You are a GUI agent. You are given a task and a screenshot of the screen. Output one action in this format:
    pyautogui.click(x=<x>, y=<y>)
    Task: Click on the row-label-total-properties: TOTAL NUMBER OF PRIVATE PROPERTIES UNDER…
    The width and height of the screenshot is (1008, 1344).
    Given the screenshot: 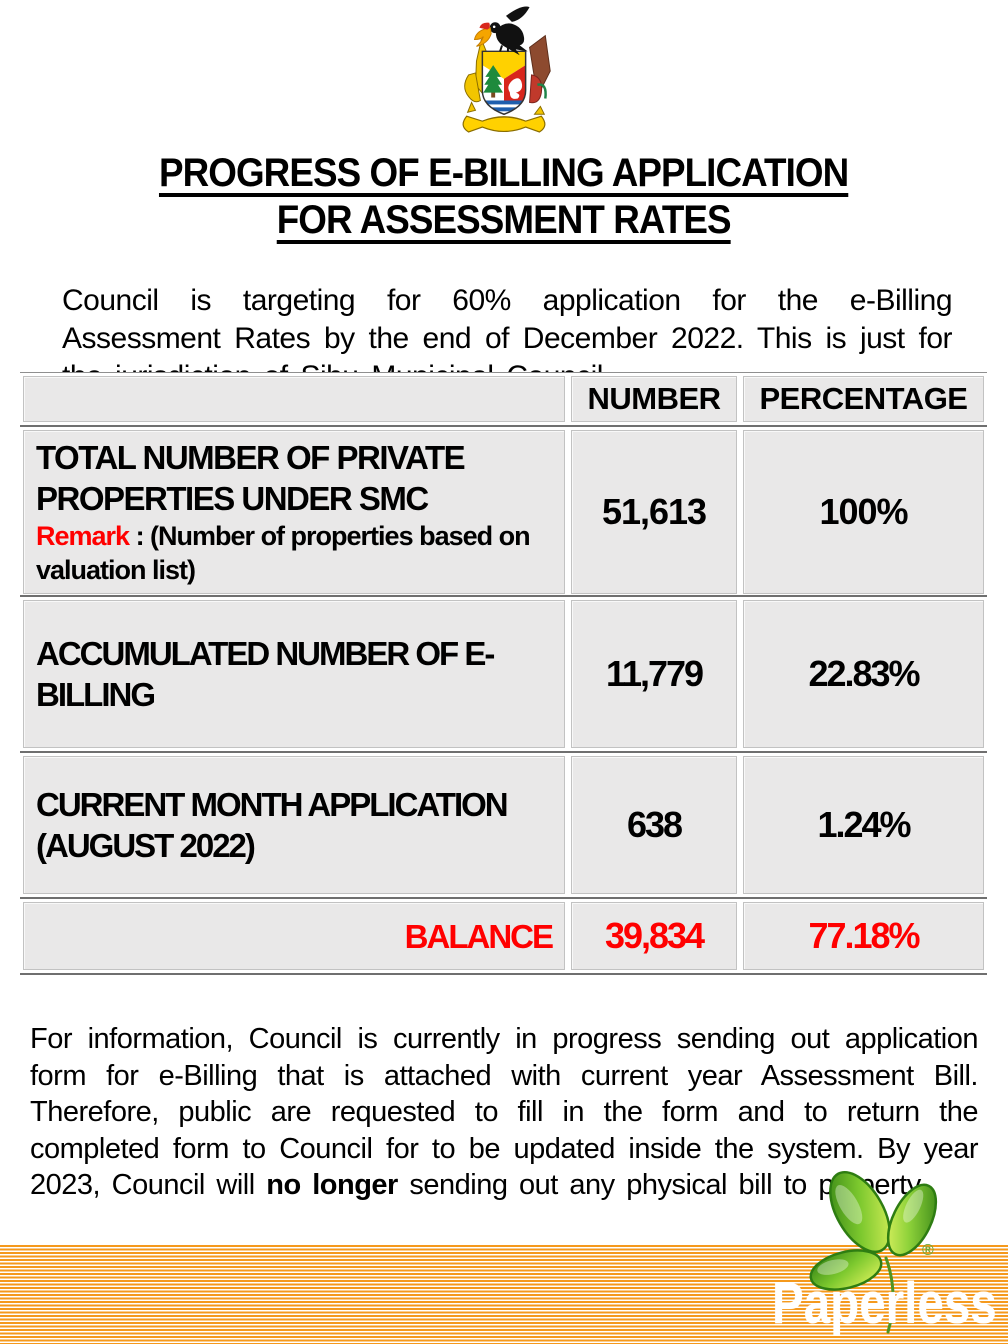 What is the action you would take?
    pyautogui.click(x=294, y=512)
    